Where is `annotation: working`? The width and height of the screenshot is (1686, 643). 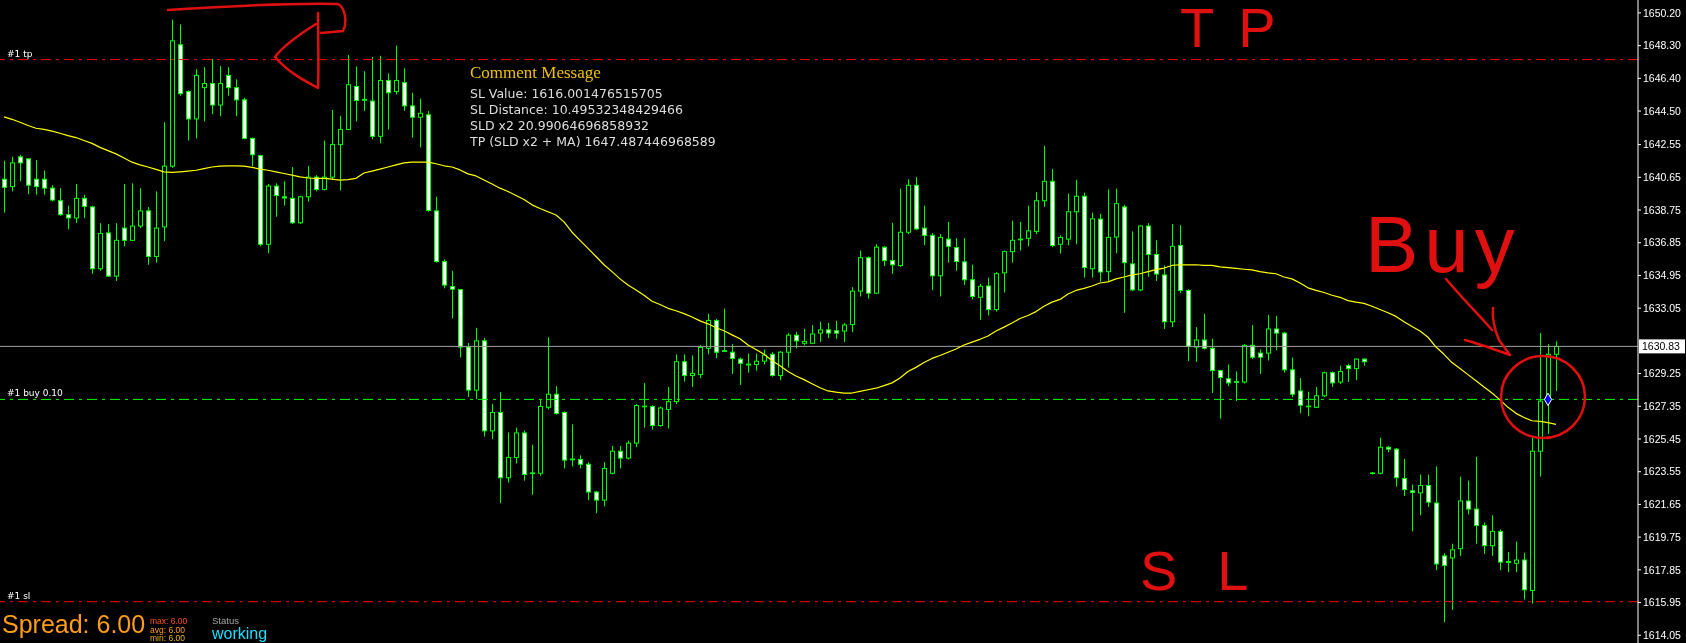 annotation: working is located at coordinates (240, 633).